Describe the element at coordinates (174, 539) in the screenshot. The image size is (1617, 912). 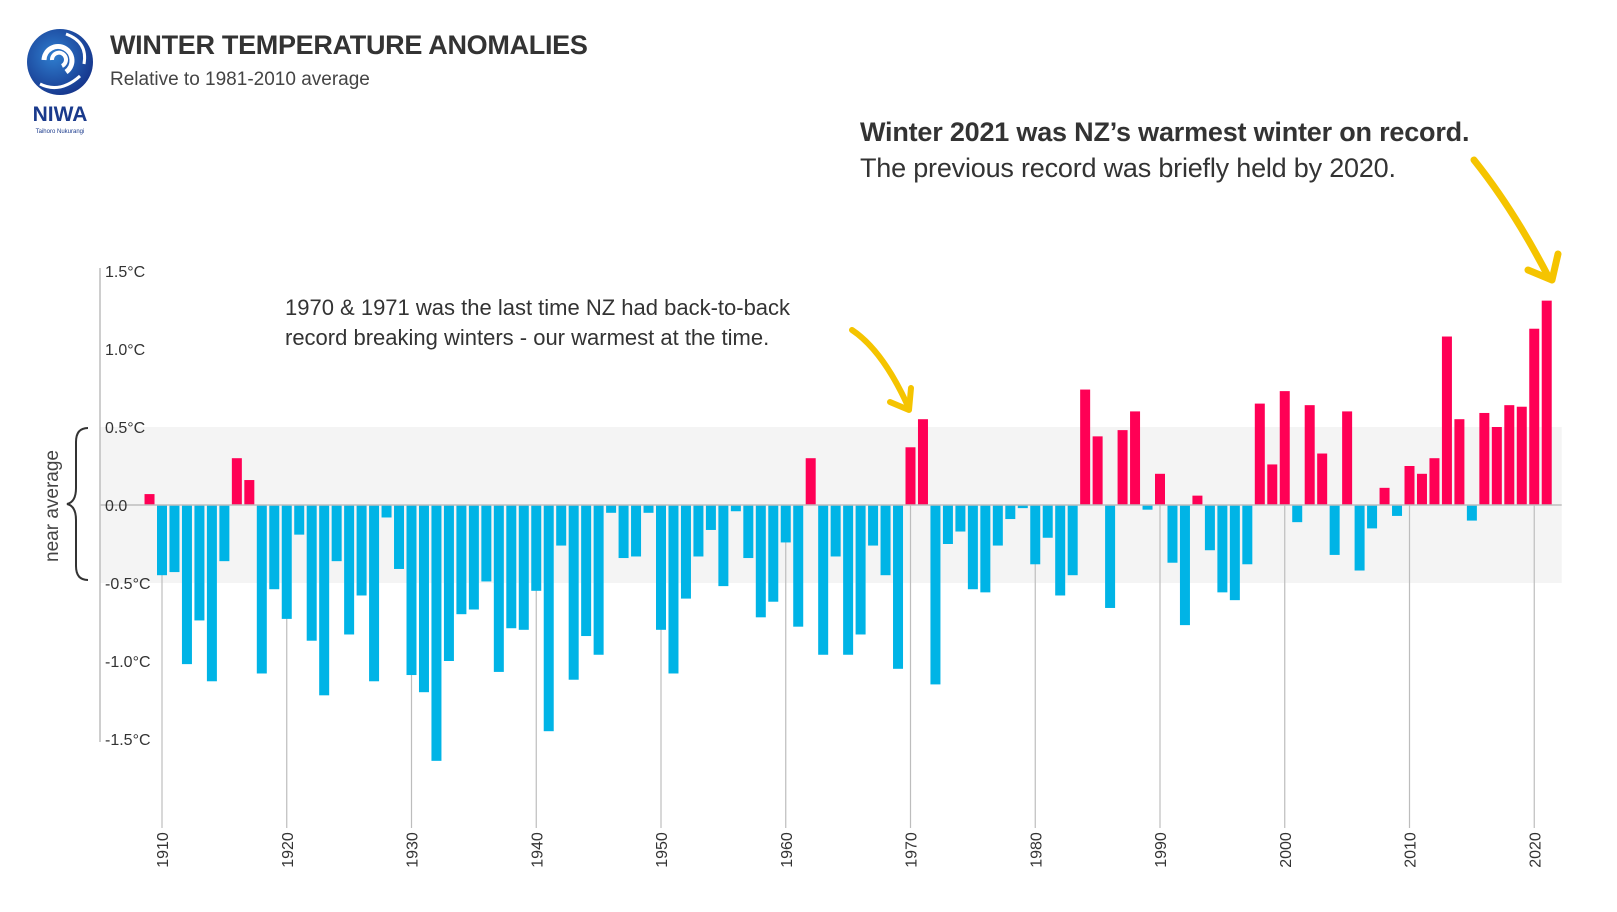
I see `bar-1911` at that location.